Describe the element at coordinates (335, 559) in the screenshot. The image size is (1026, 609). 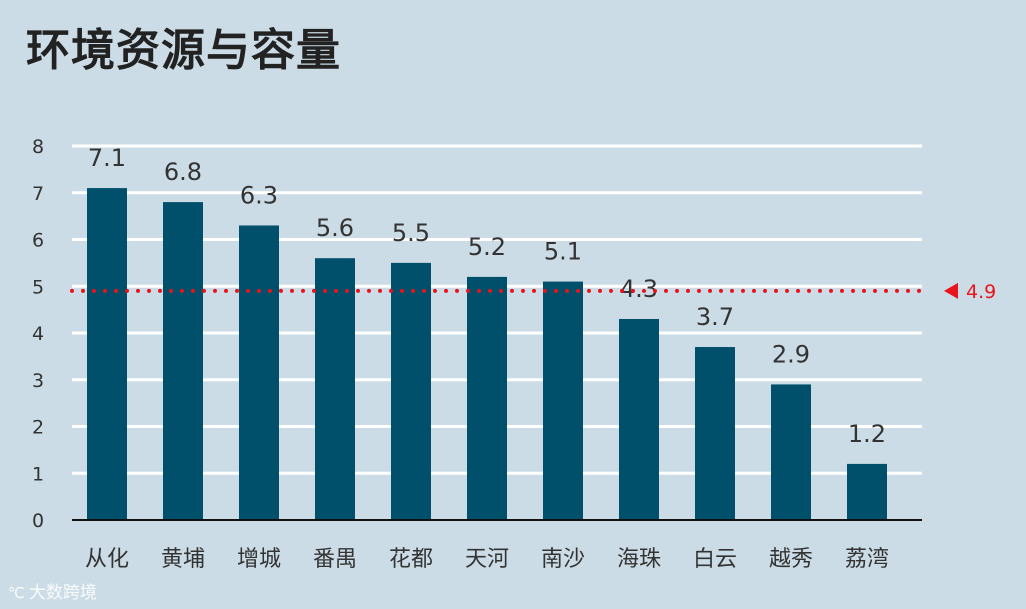
I see `x-tick-label: 番禺` at that location.